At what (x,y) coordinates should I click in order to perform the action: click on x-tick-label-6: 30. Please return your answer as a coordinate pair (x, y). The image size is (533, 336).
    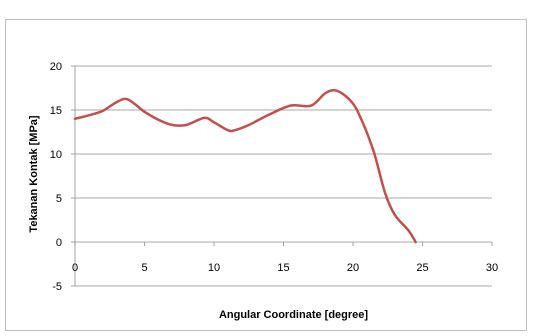
    Looking at the image, I should click on (492, 268).